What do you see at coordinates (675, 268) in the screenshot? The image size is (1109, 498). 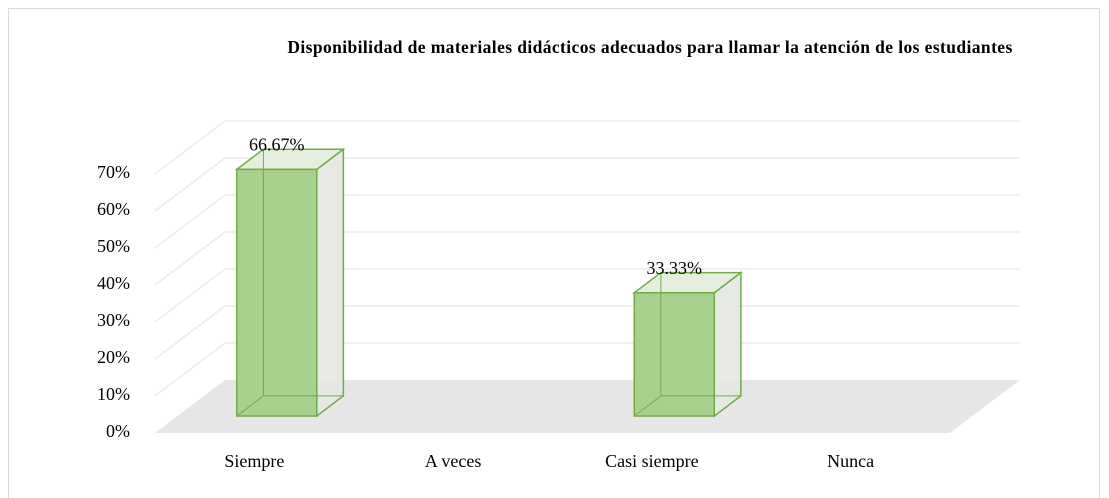 I see `value-label: 33.33%` at bounding box center [675, 268].